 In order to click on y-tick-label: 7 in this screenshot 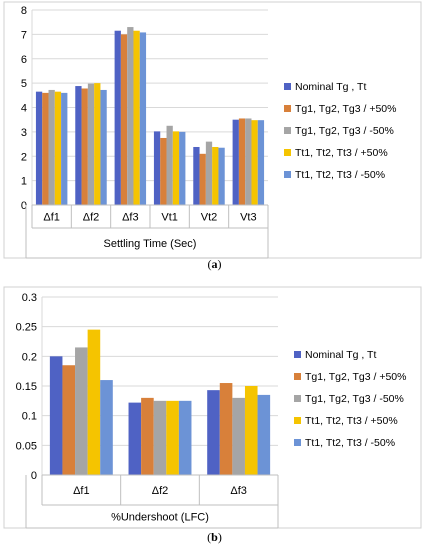, I will do `click(24, 35)`.